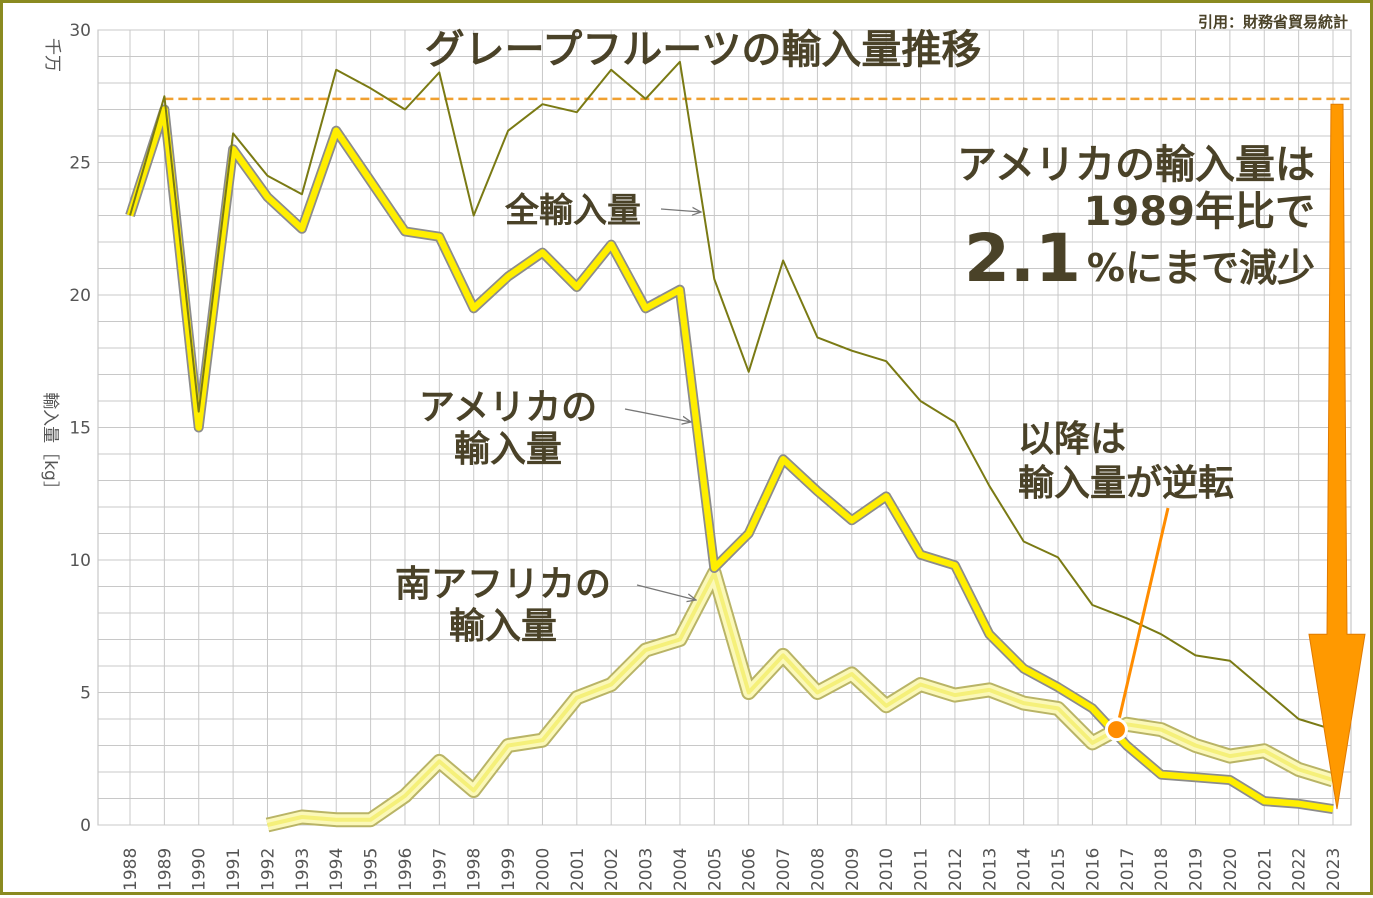  What do you see at coordinates (475, 869) in the screenshot?
I see `x-tick-label: 1998` at bounding box center [475, 869].